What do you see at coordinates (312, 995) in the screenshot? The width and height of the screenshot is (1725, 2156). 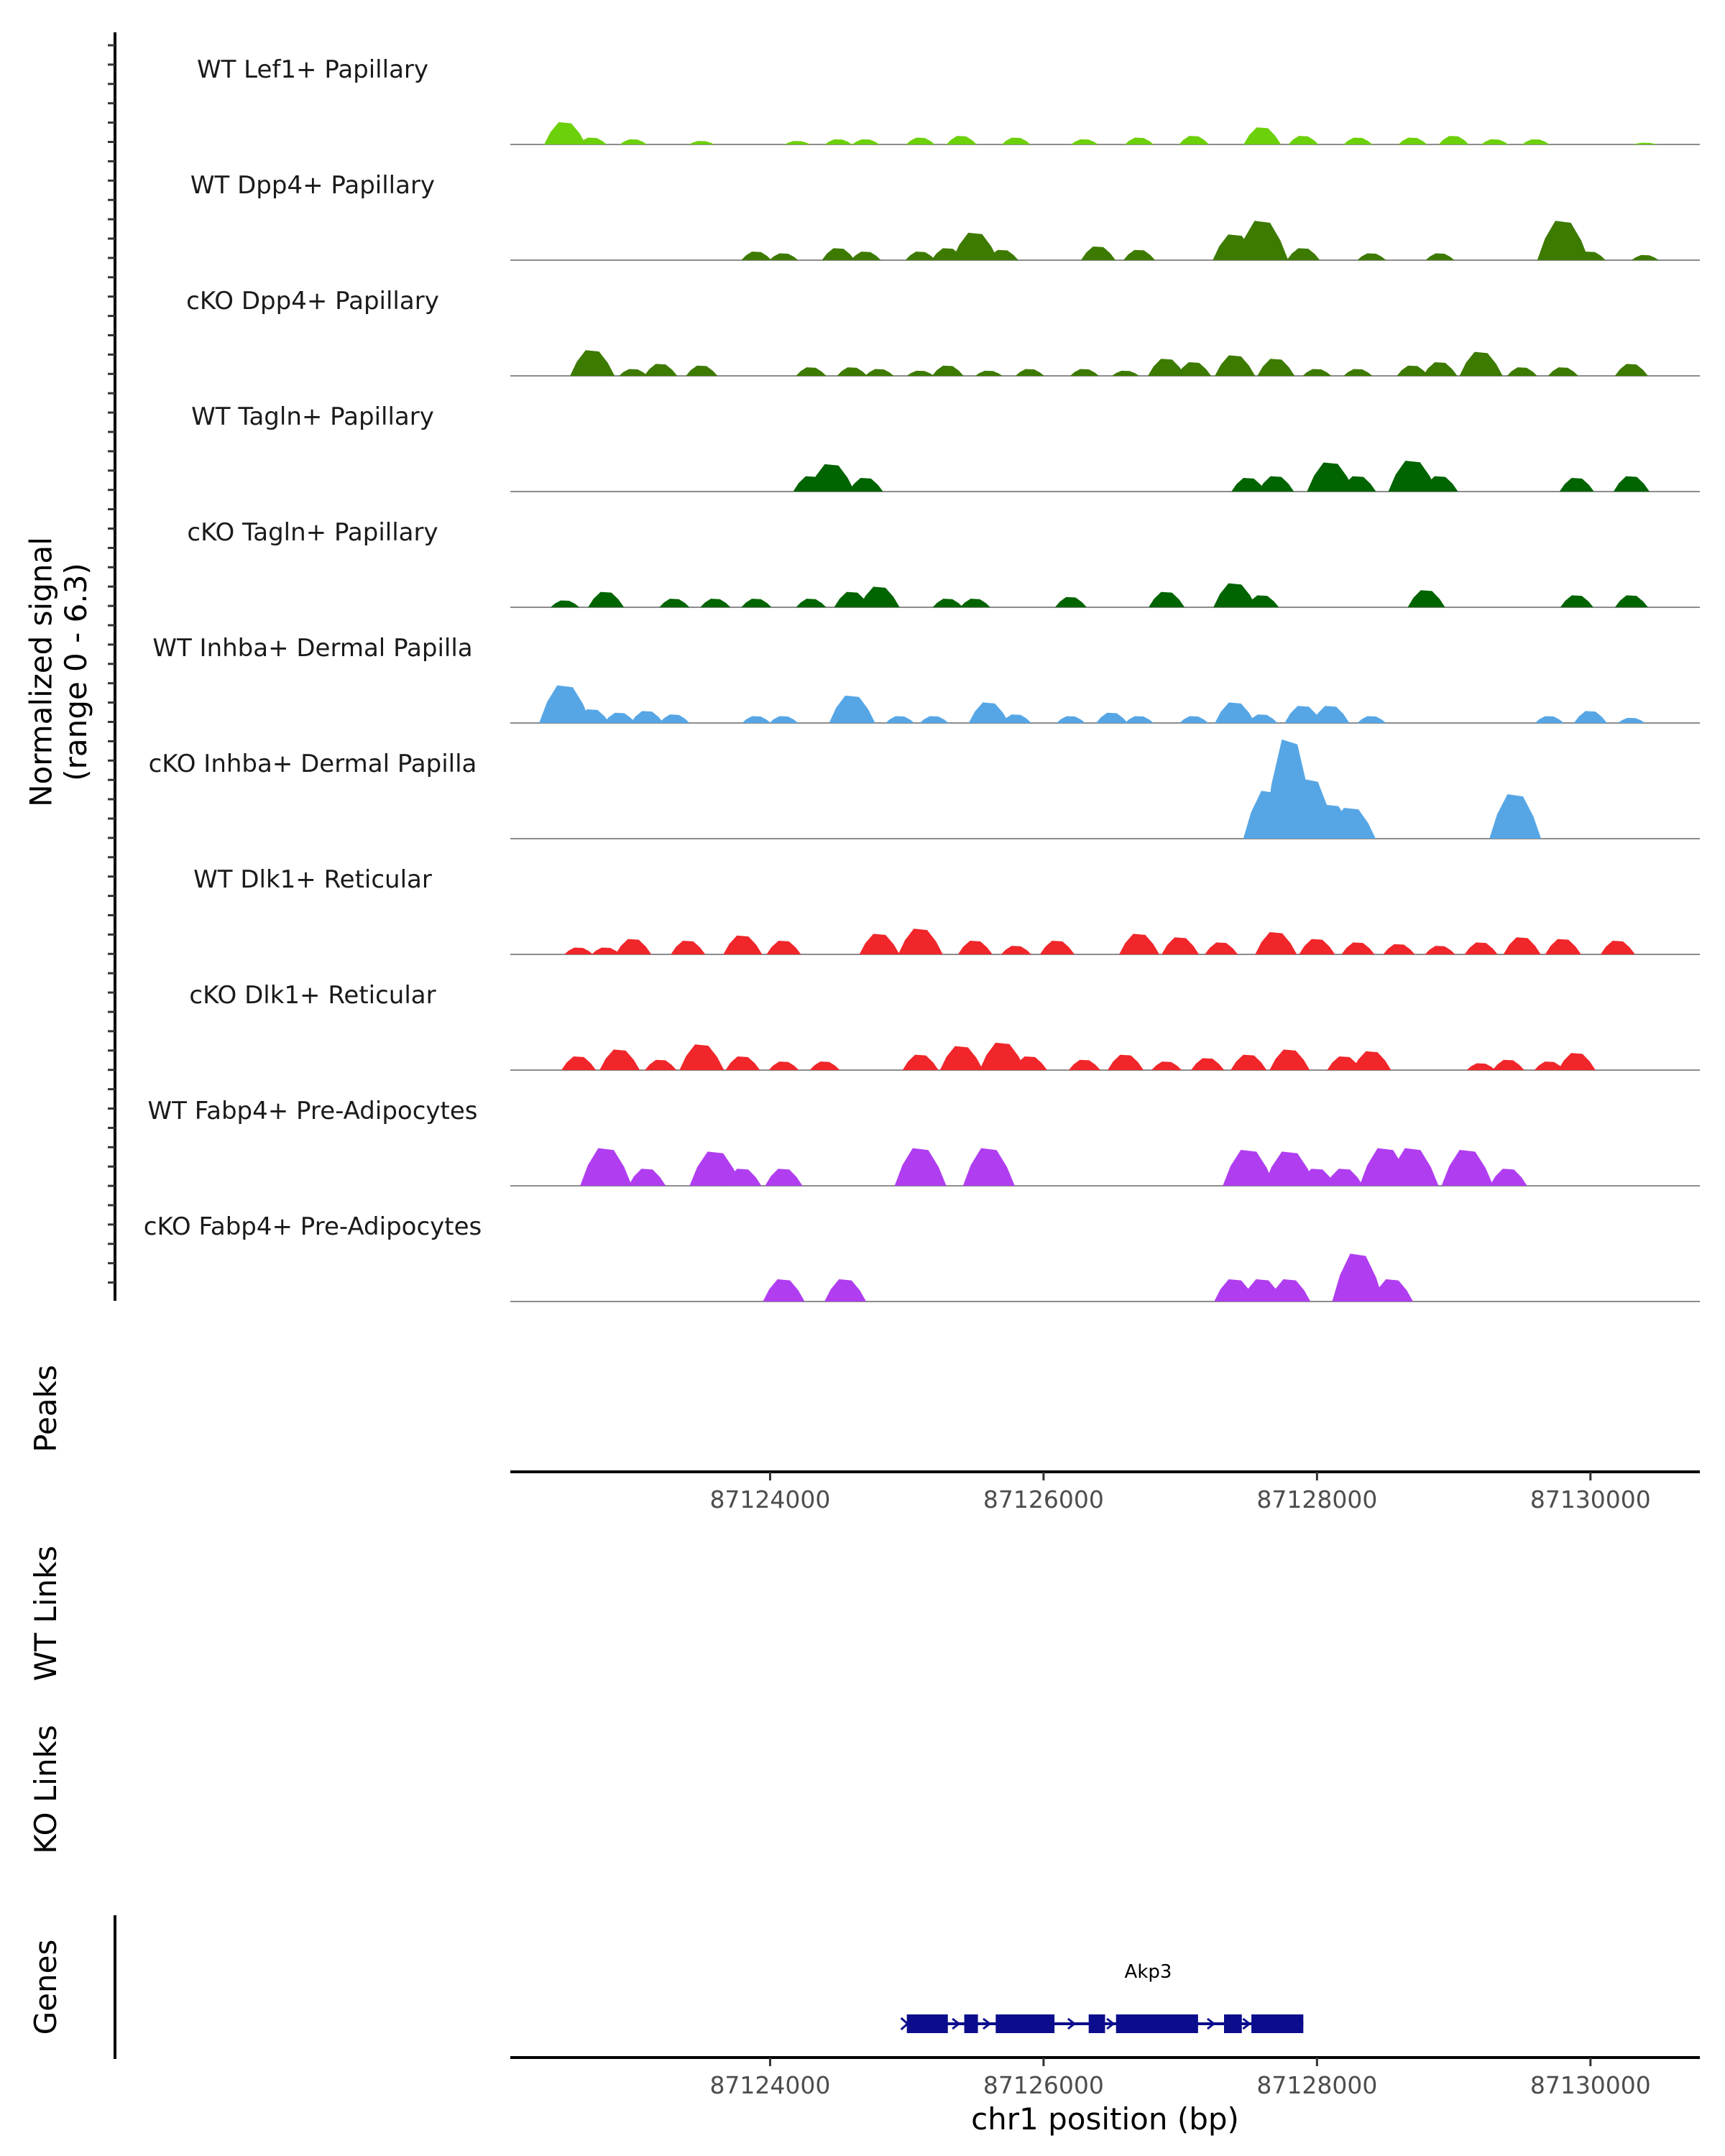 I see `track-label: cKO Dlk1+ Reticular` at bounding box center [312, 995].